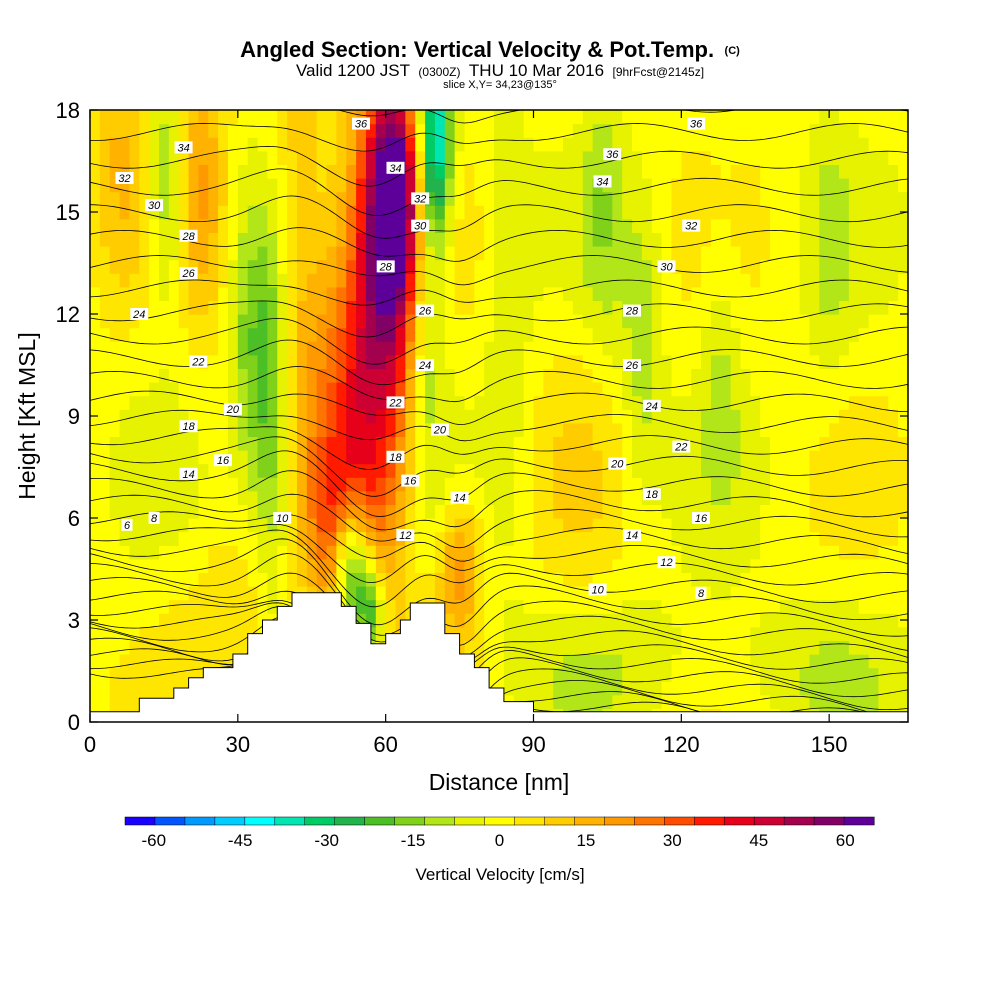  What do you see at coordinates (612, 155) in the screenshot?
I see `contour-label-text: 36` at bounding box center [612, 155].